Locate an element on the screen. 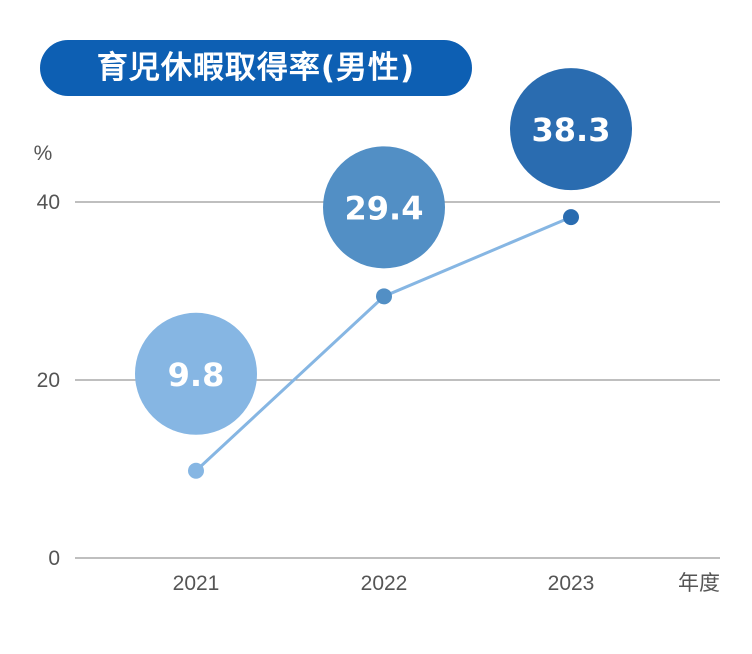 The width and height of the screenshot is (752, 654). data-point-2023 is located at coordinates (571, 217).